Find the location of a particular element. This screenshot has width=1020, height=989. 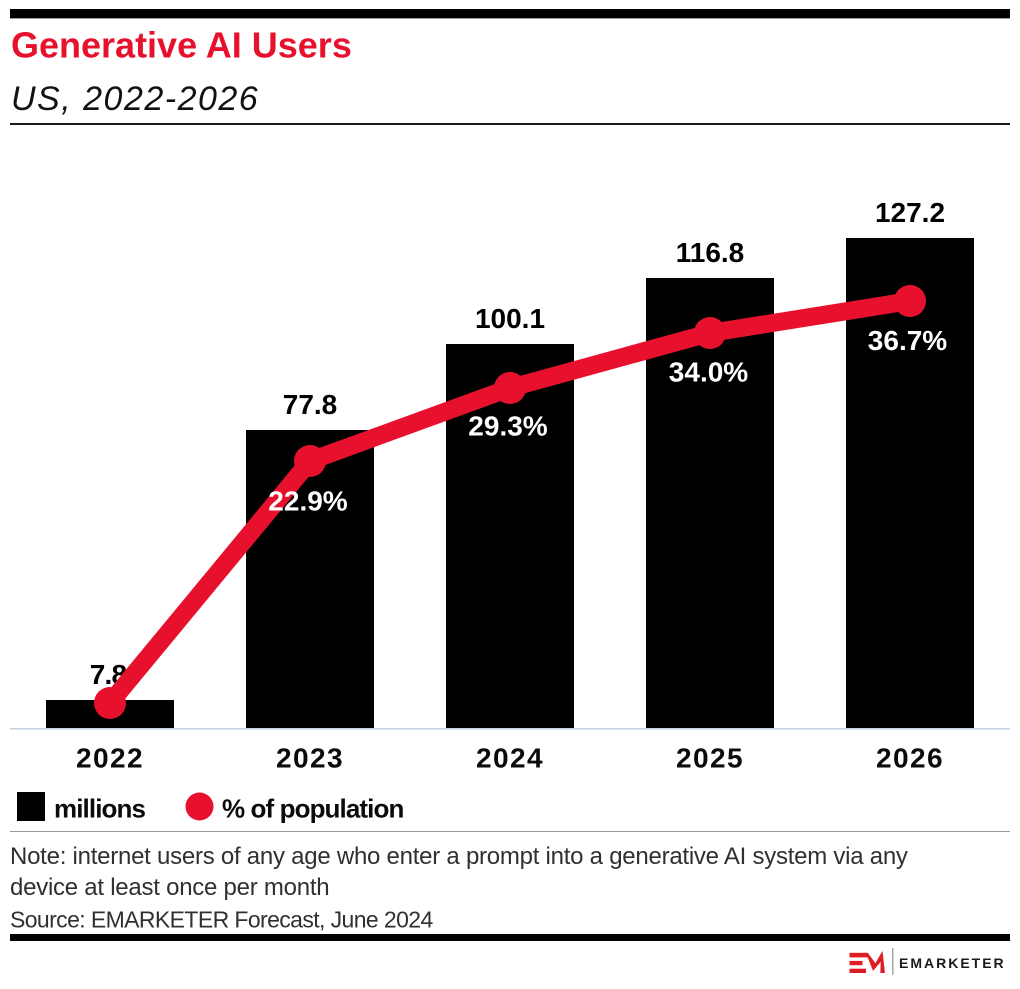

svg-text: 127.2 is located at coordinates (910, 212).